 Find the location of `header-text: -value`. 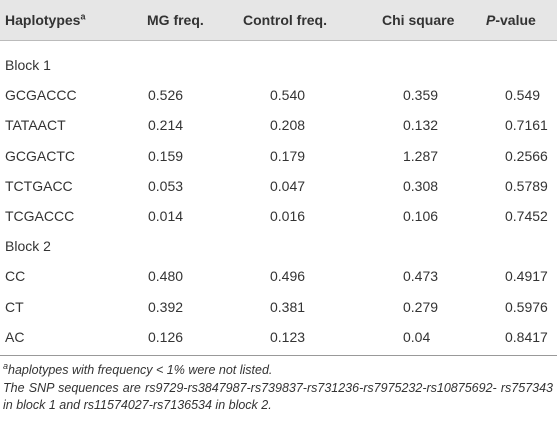

header-text: -value is located at coordinates (515, 20).